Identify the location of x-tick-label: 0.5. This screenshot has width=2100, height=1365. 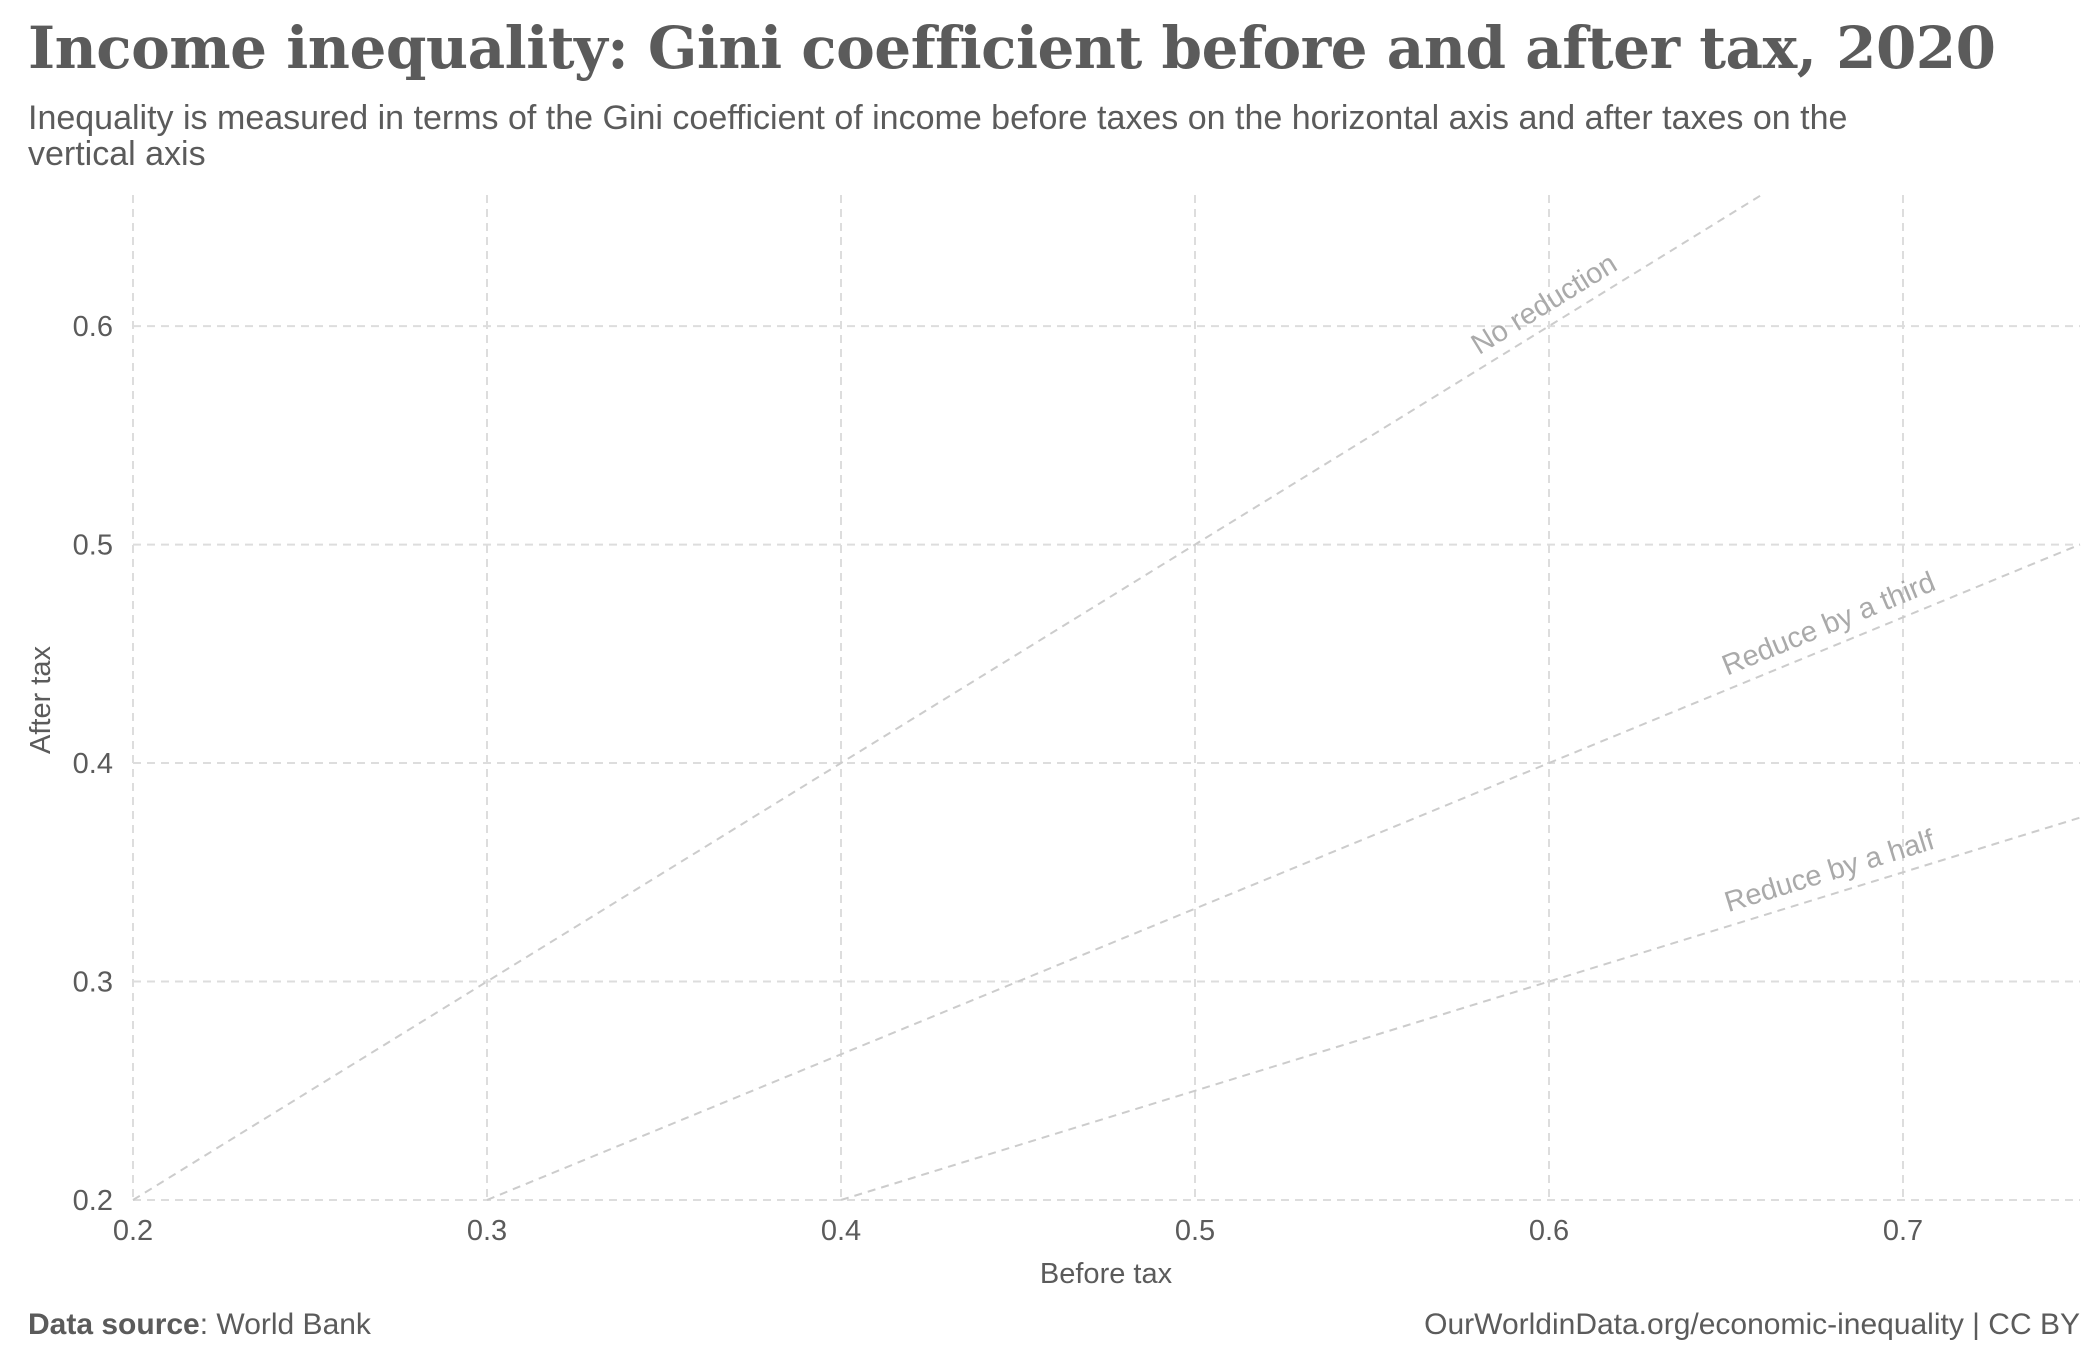
(1195, 1231).